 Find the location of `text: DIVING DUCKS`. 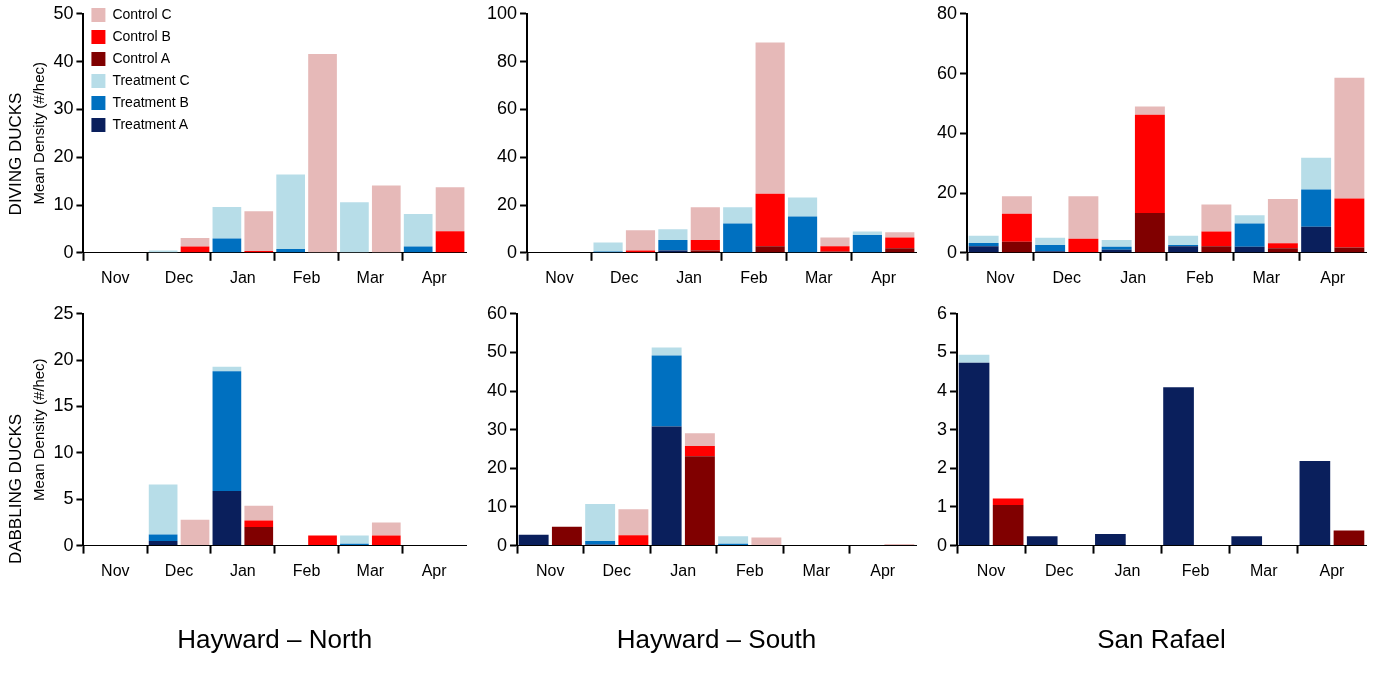

text: DIVING DUCKS is located at coordinates (15, 154).